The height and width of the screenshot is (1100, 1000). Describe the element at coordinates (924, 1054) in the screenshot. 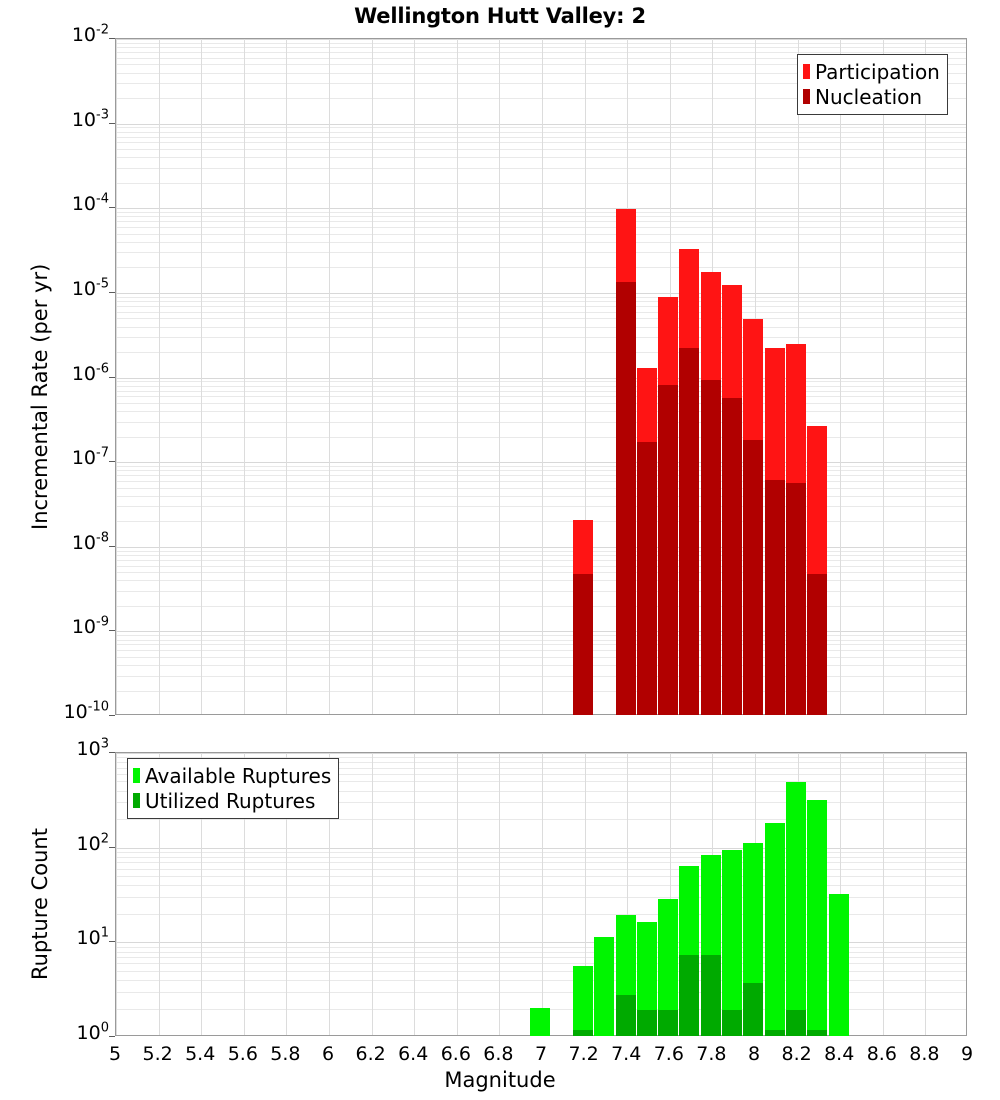

I see `x-tick-label: 8.8` at that location.